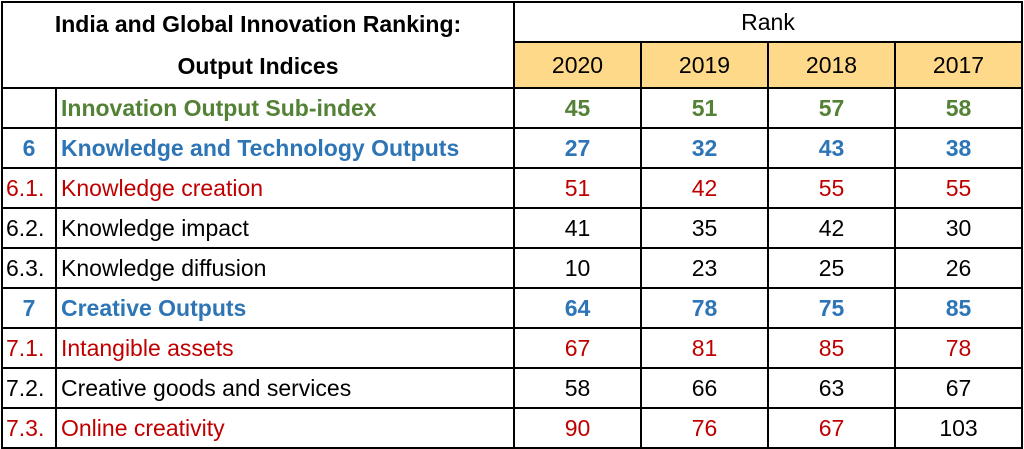  What do you see at coordinates (577, 108) in the screenshot?
I see `rank-value-2020: 45` at bounding box center [577, 108].